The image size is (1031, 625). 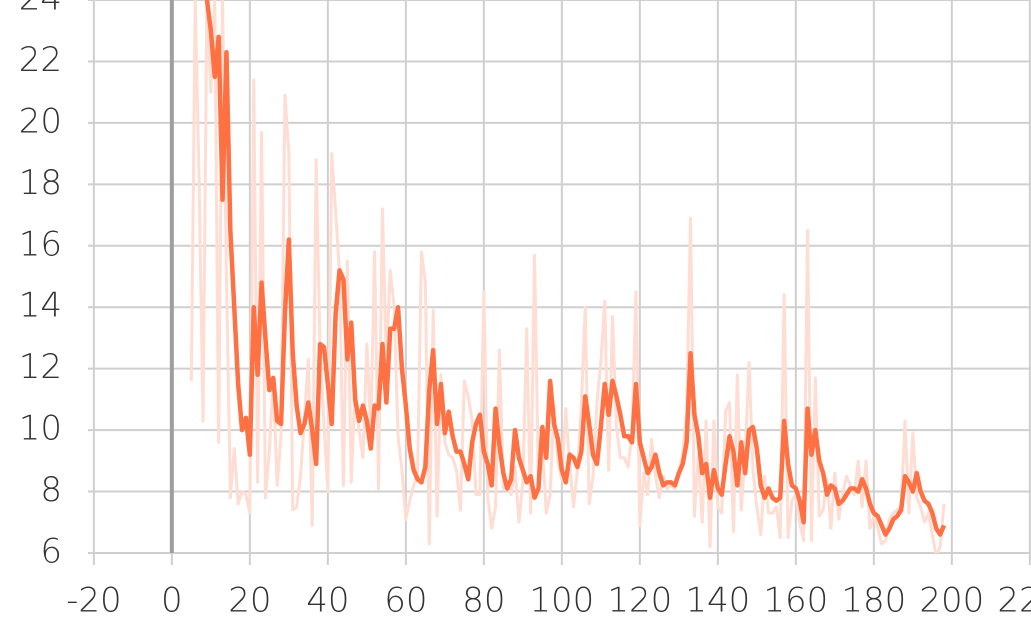 What do you see at coordinates (483, 601) in the screenshot?
I see `x-tick-label: 80` at bounding box center [483, 601].